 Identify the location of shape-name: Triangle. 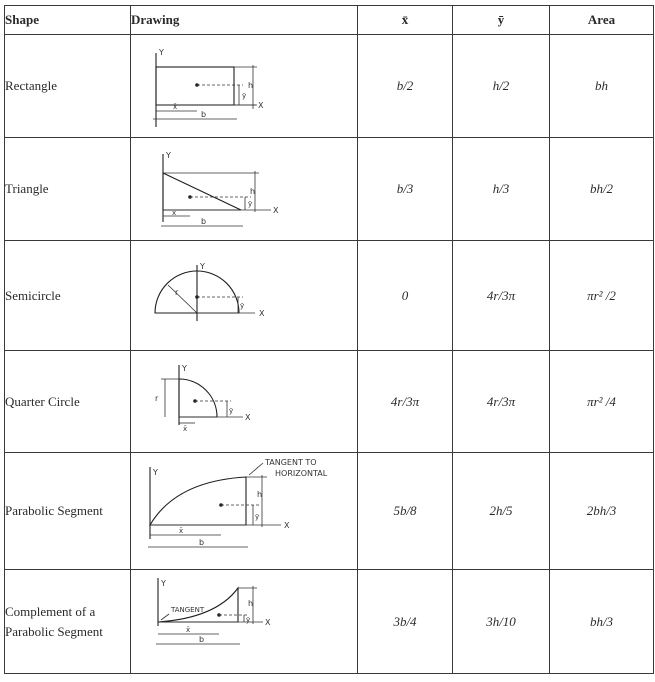
(67, 189).